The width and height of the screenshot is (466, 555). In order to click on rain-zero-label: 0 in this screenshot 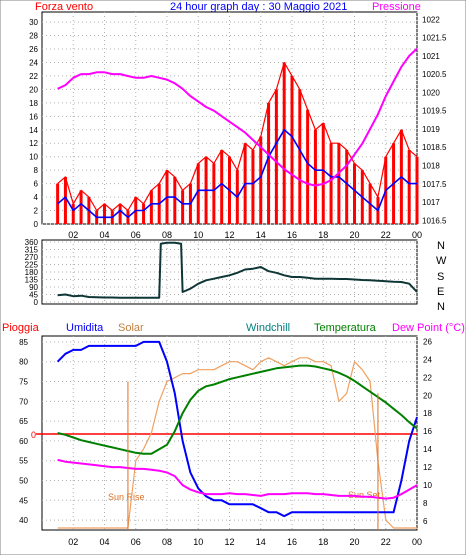, I will do `click(33, 435)`.